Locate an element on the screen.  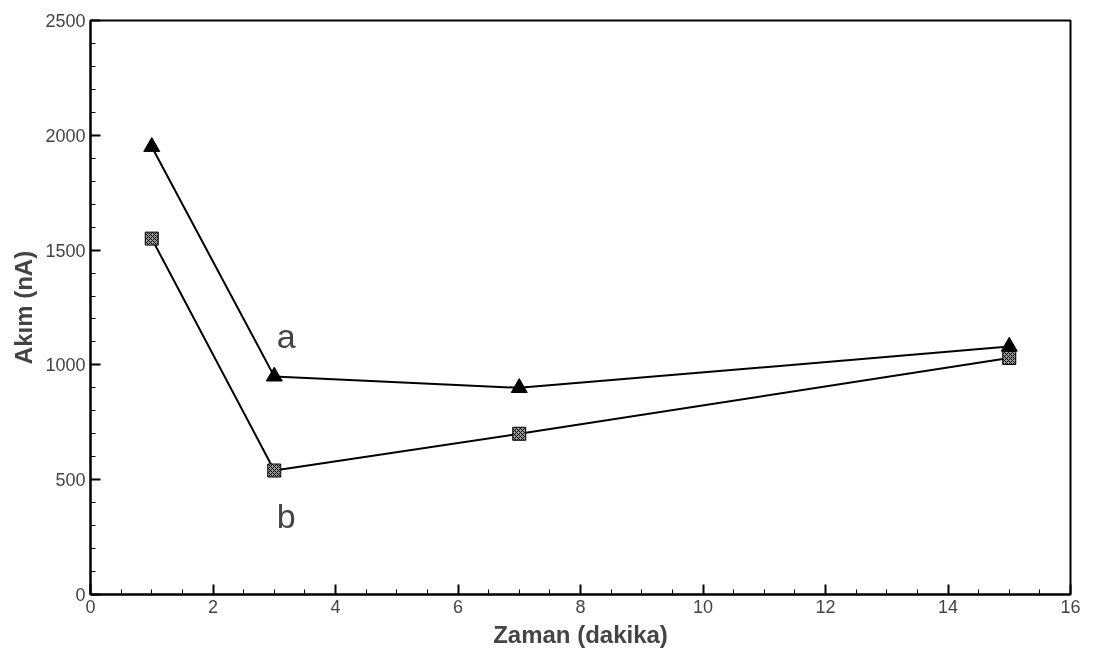
y-tick-label: 1500 is located at coordinates (65, 250).